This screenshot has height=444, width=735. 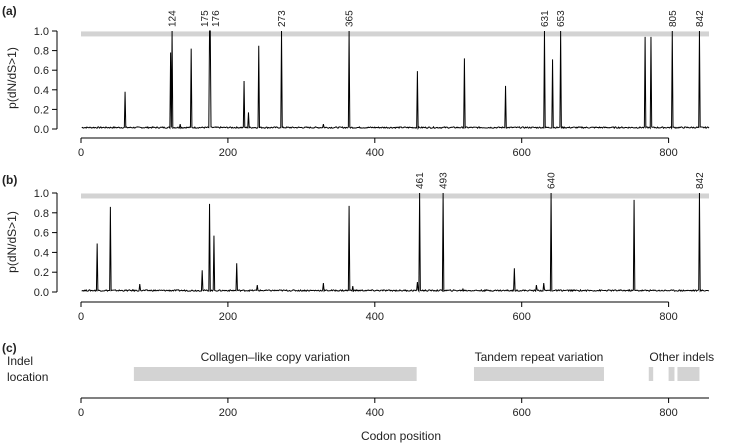 I want to click on panel-b-x-tick-label: 0, so click(x=81, y=317).